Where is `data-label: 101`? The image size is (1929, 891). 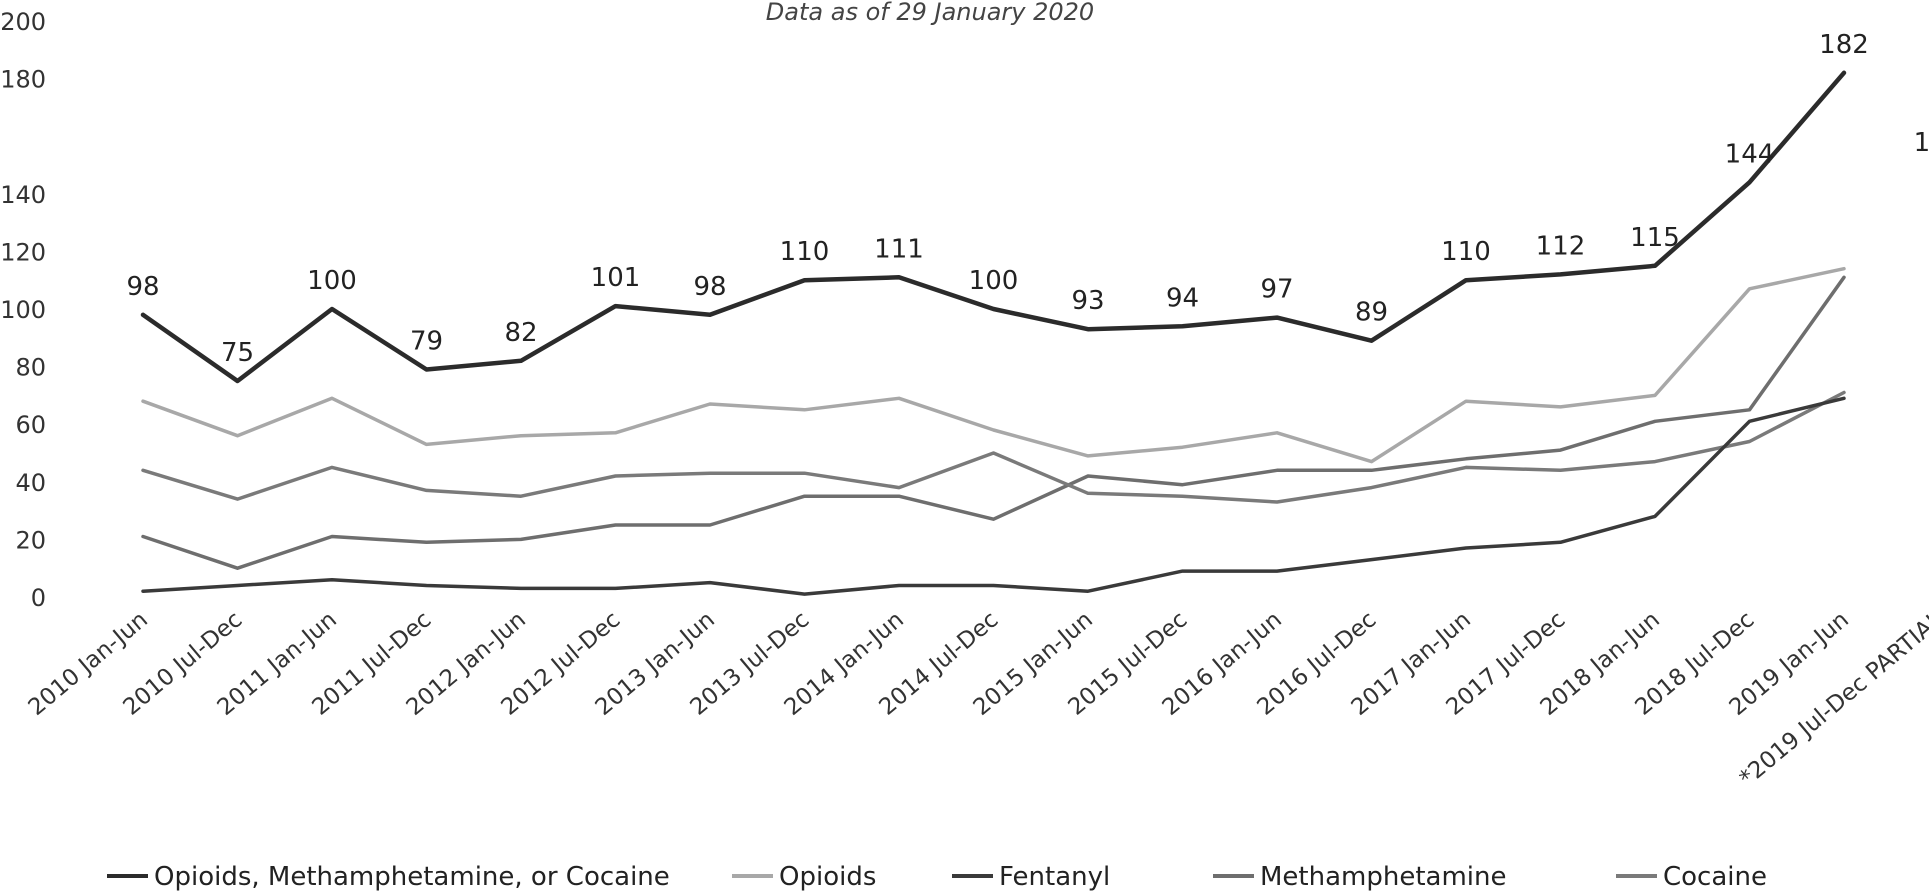
data-label: 101 is located at coordinates (616, 278).